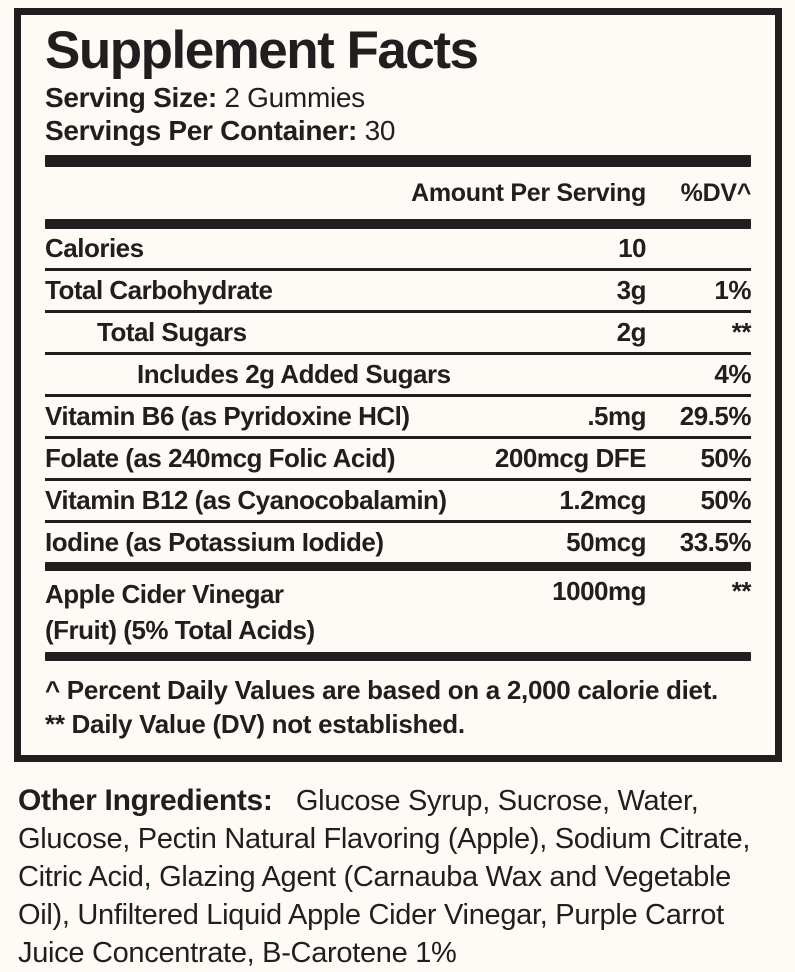 The width and height of the screenshot is (795, 972). Describe the element at coordinates (227, 416) in the screenshot. I see `nutrient-name: Vitamin B6 (as Pyridoxine HCl)` at that location.